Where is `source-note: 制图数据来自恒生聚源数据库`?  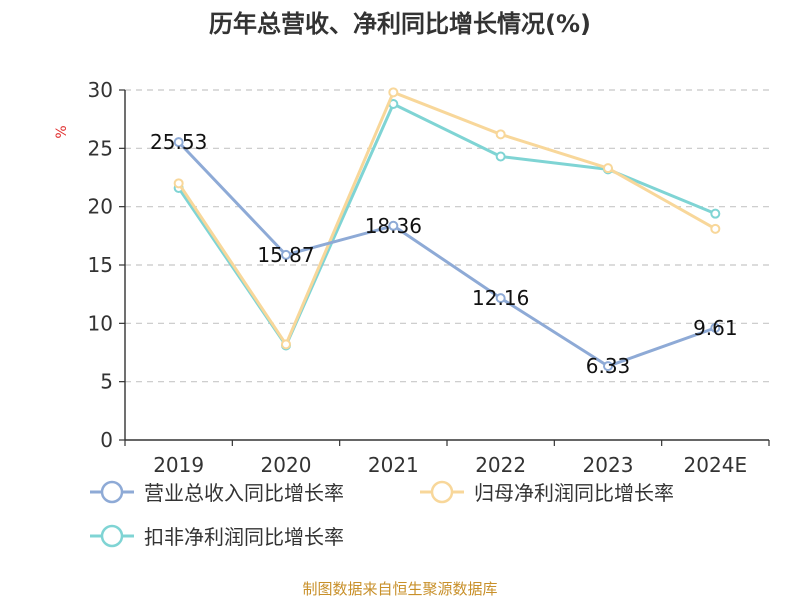 source-note: 制图数据来自恒生聚源数据库 is located at coordinates (399, 589).